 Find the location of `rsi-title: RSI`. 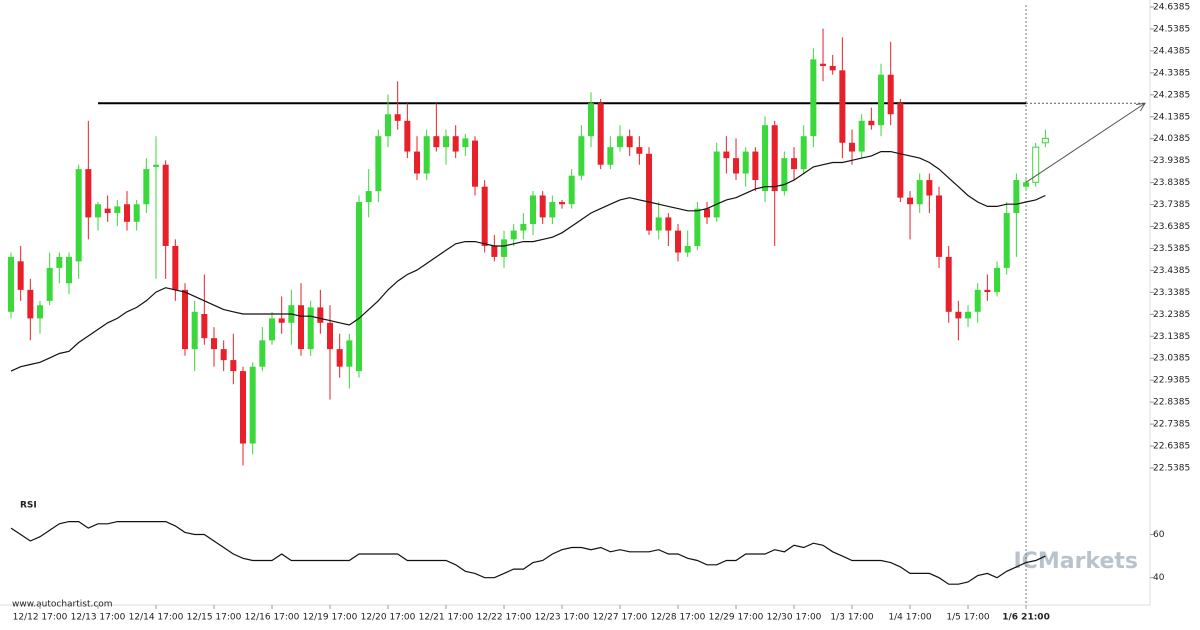

rsi-title: RSI is located at coordinates (28, 506).